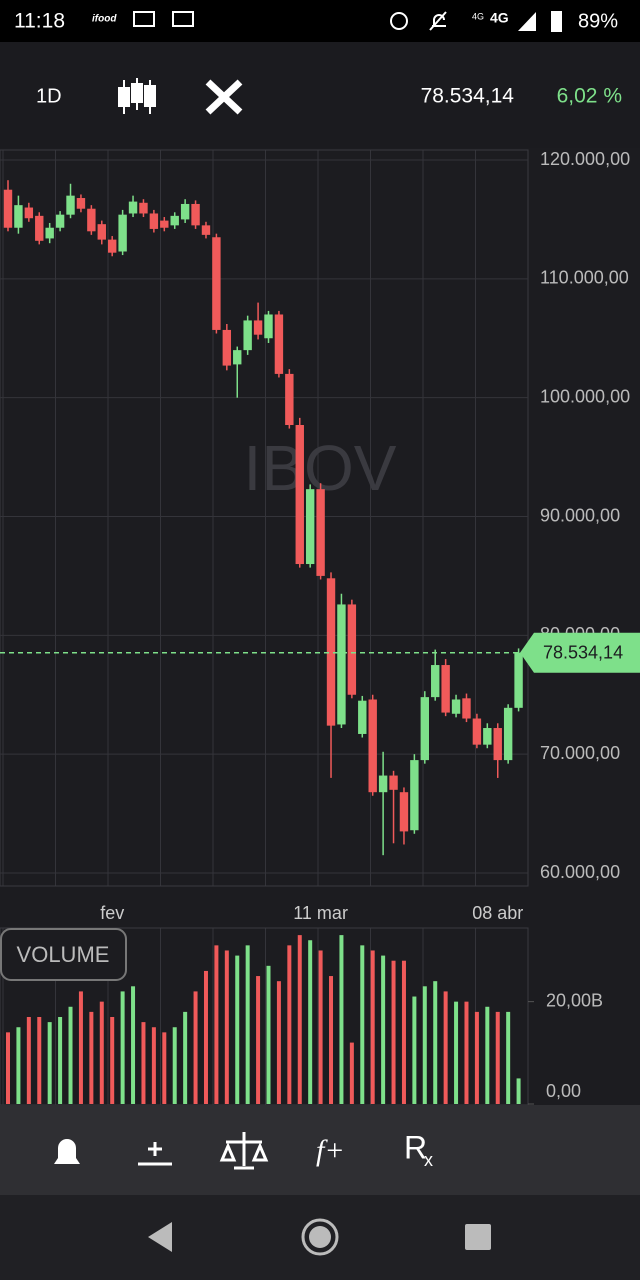 This screenshot has width=640, height=1280. Describe the element at coordinates (583, 653) in the screenshot. I see `last-price-label: 78.534,14` at that location.